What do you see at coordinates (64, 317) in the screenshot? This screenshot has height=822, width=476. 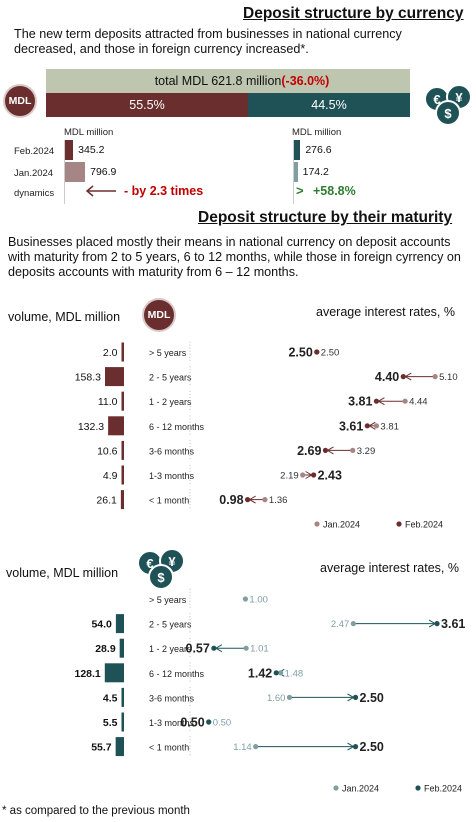 I see `mdl-volume-label: volume, MDL million` at bounding box center [64, 317].